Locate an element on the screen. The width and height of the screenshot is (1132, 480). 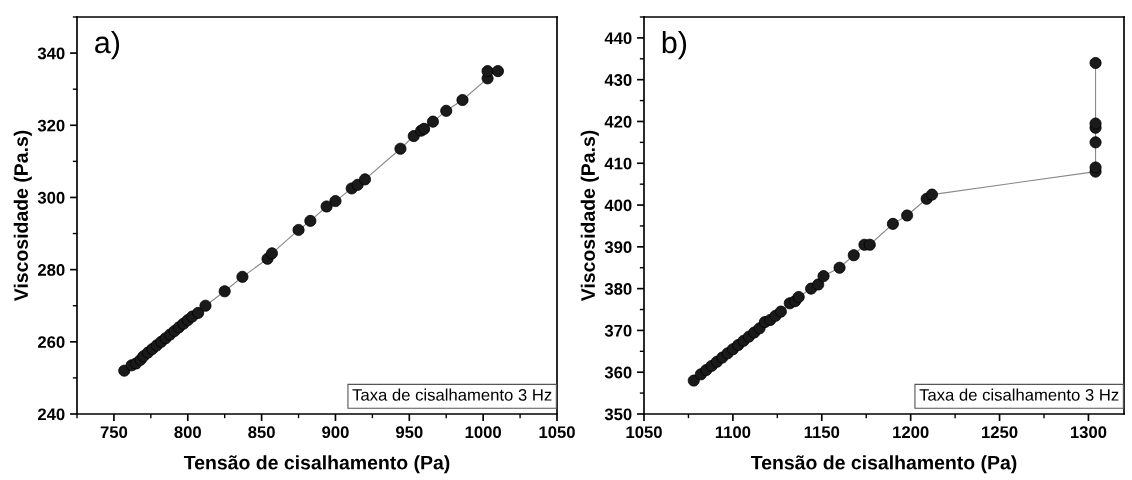
y-tick-label: 300 is located at coordinates (51, 197).